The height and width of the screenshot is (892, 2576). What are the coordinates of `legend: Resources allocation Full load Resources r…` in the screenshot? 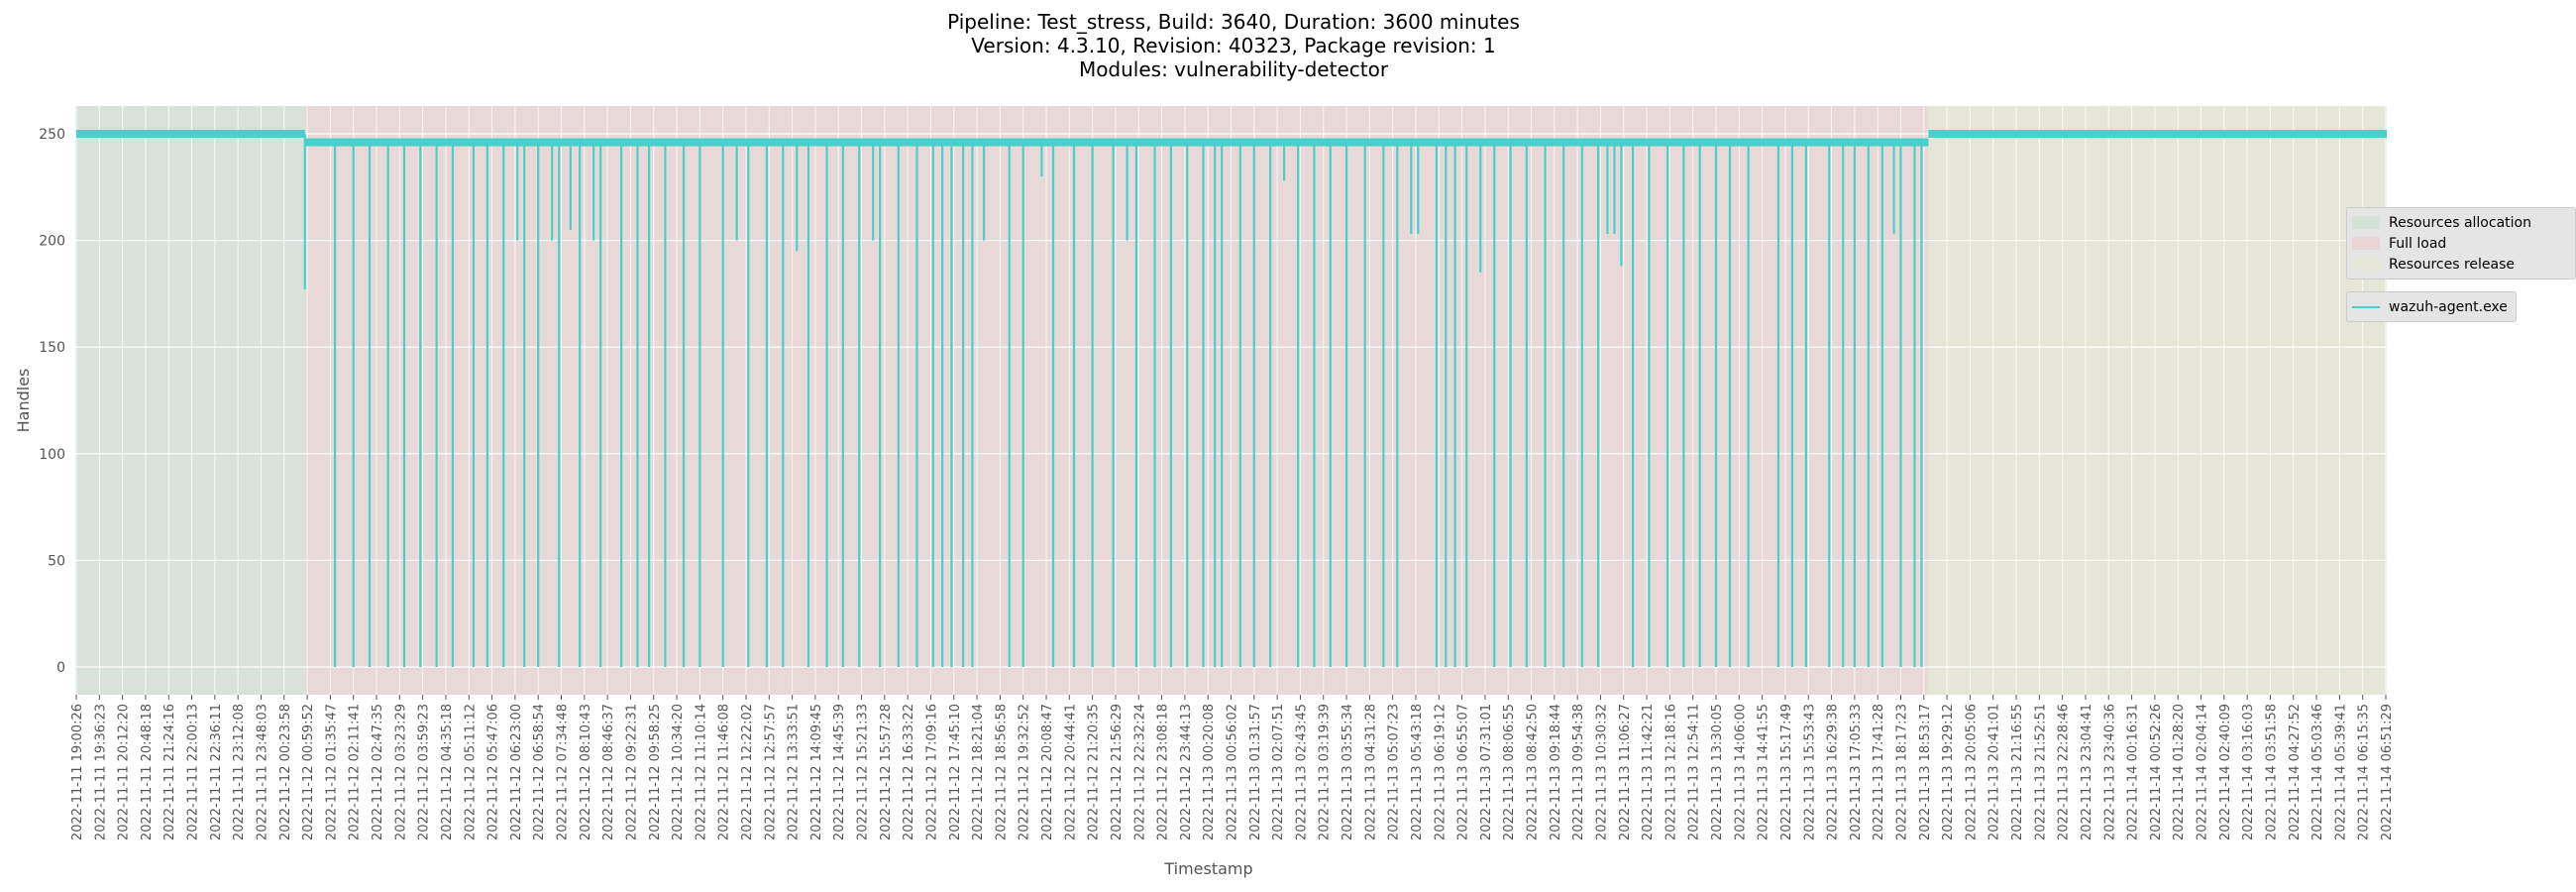 It's located at (2461, 265).